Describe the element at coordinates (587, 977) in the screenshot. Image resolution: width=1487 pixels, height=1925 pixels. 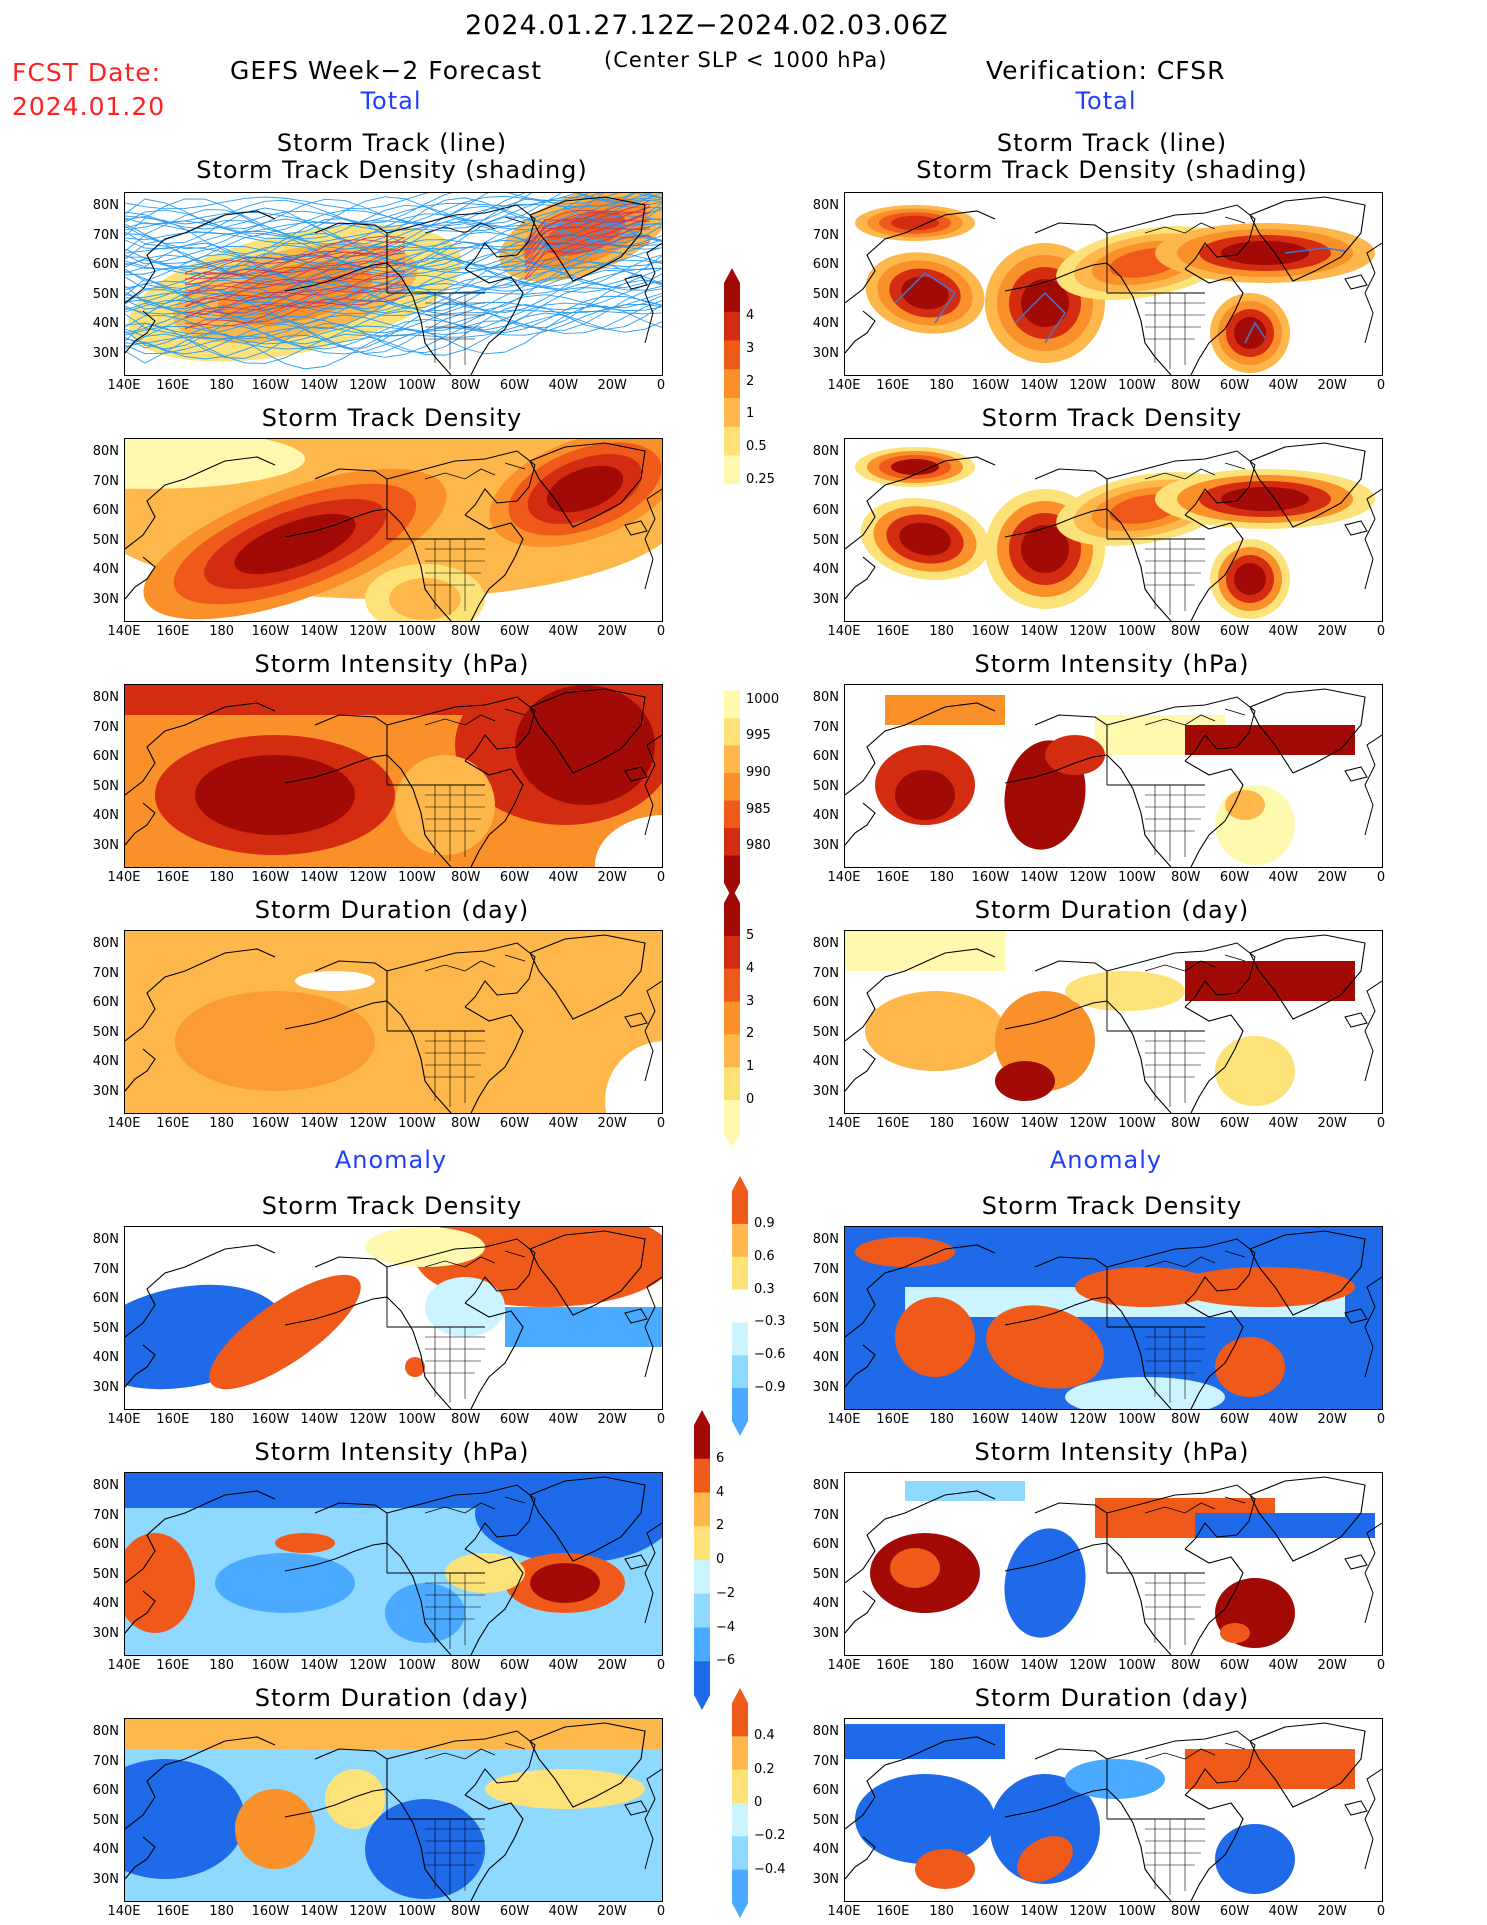
I see `greenland-coastline` at that location.